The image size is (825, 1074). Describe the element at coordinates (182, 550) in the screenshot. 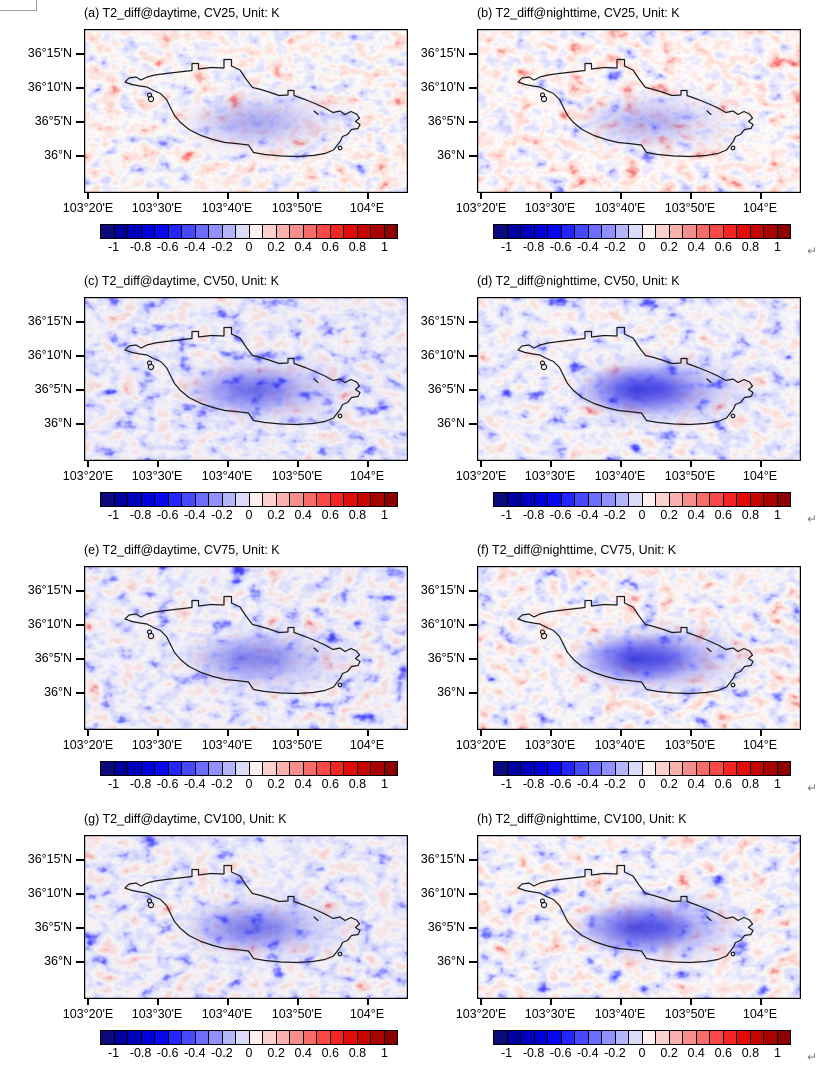

I see `panel-title: (e) T2_diff@daytime, CV75, Unit: K` at that location.